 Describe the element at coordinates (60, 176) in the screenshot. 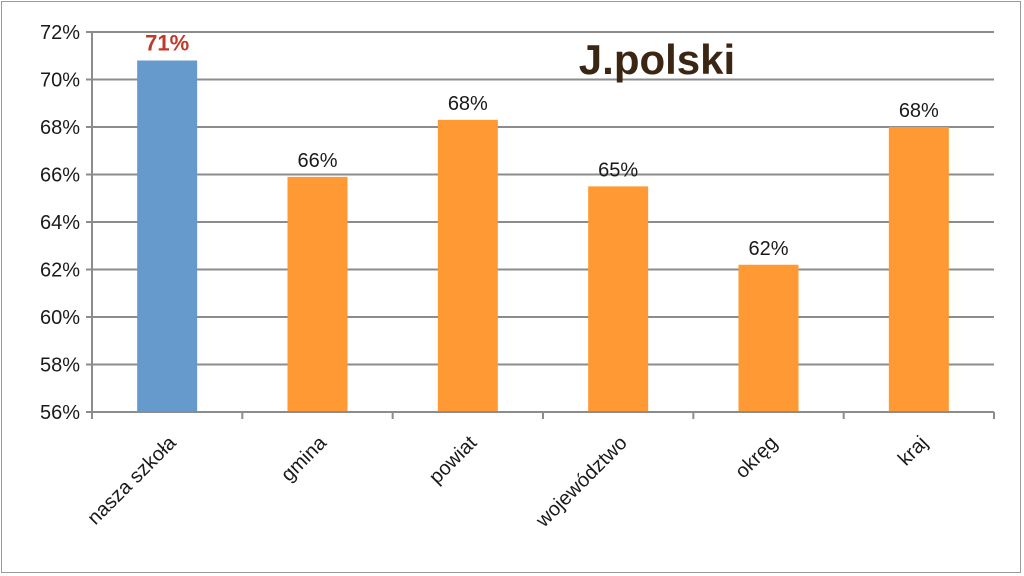

I see `y-tick-label: 66%` at that location.